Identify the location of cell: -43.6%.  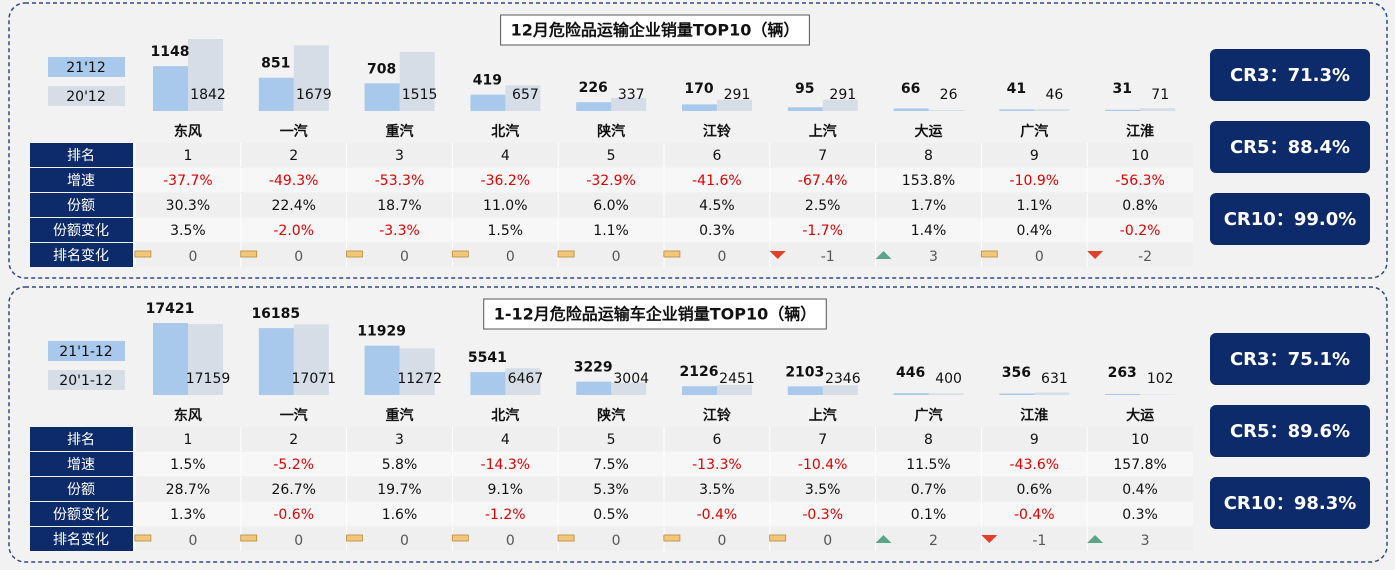
(1035, 465).